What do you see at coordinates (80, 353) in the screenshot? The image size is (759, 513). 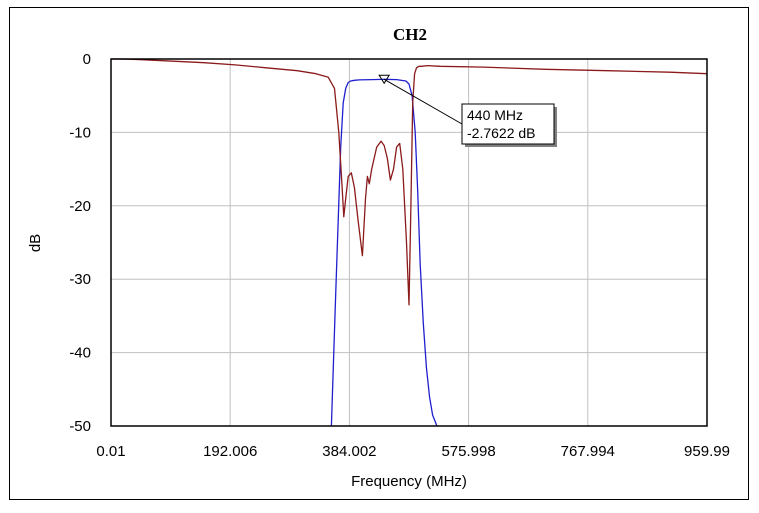 I see `y-tick-label: -40` at bounding box center [80, 353].